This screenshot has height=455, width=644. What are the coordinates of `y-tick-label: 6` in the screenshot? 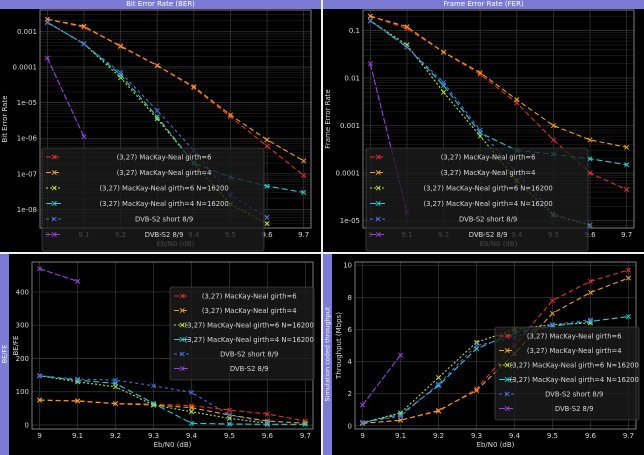 It's located at (350, 330).